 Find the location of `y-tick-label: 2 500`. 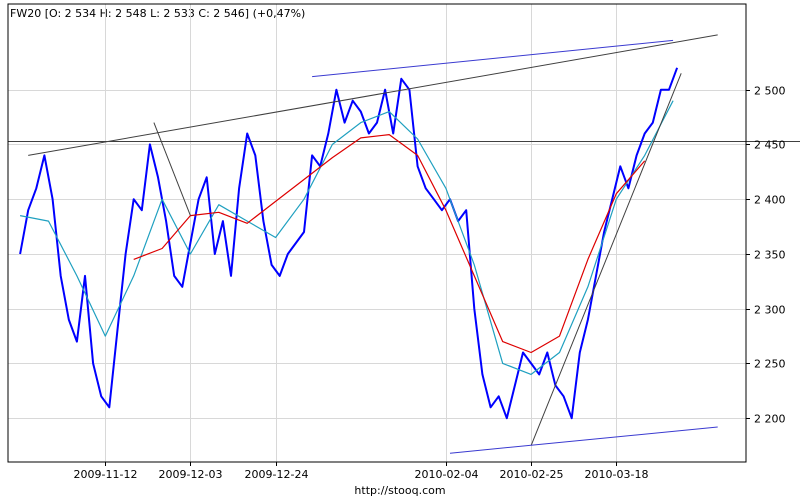

y-tick-label: 2 500 is located at coordinates (770, 91).